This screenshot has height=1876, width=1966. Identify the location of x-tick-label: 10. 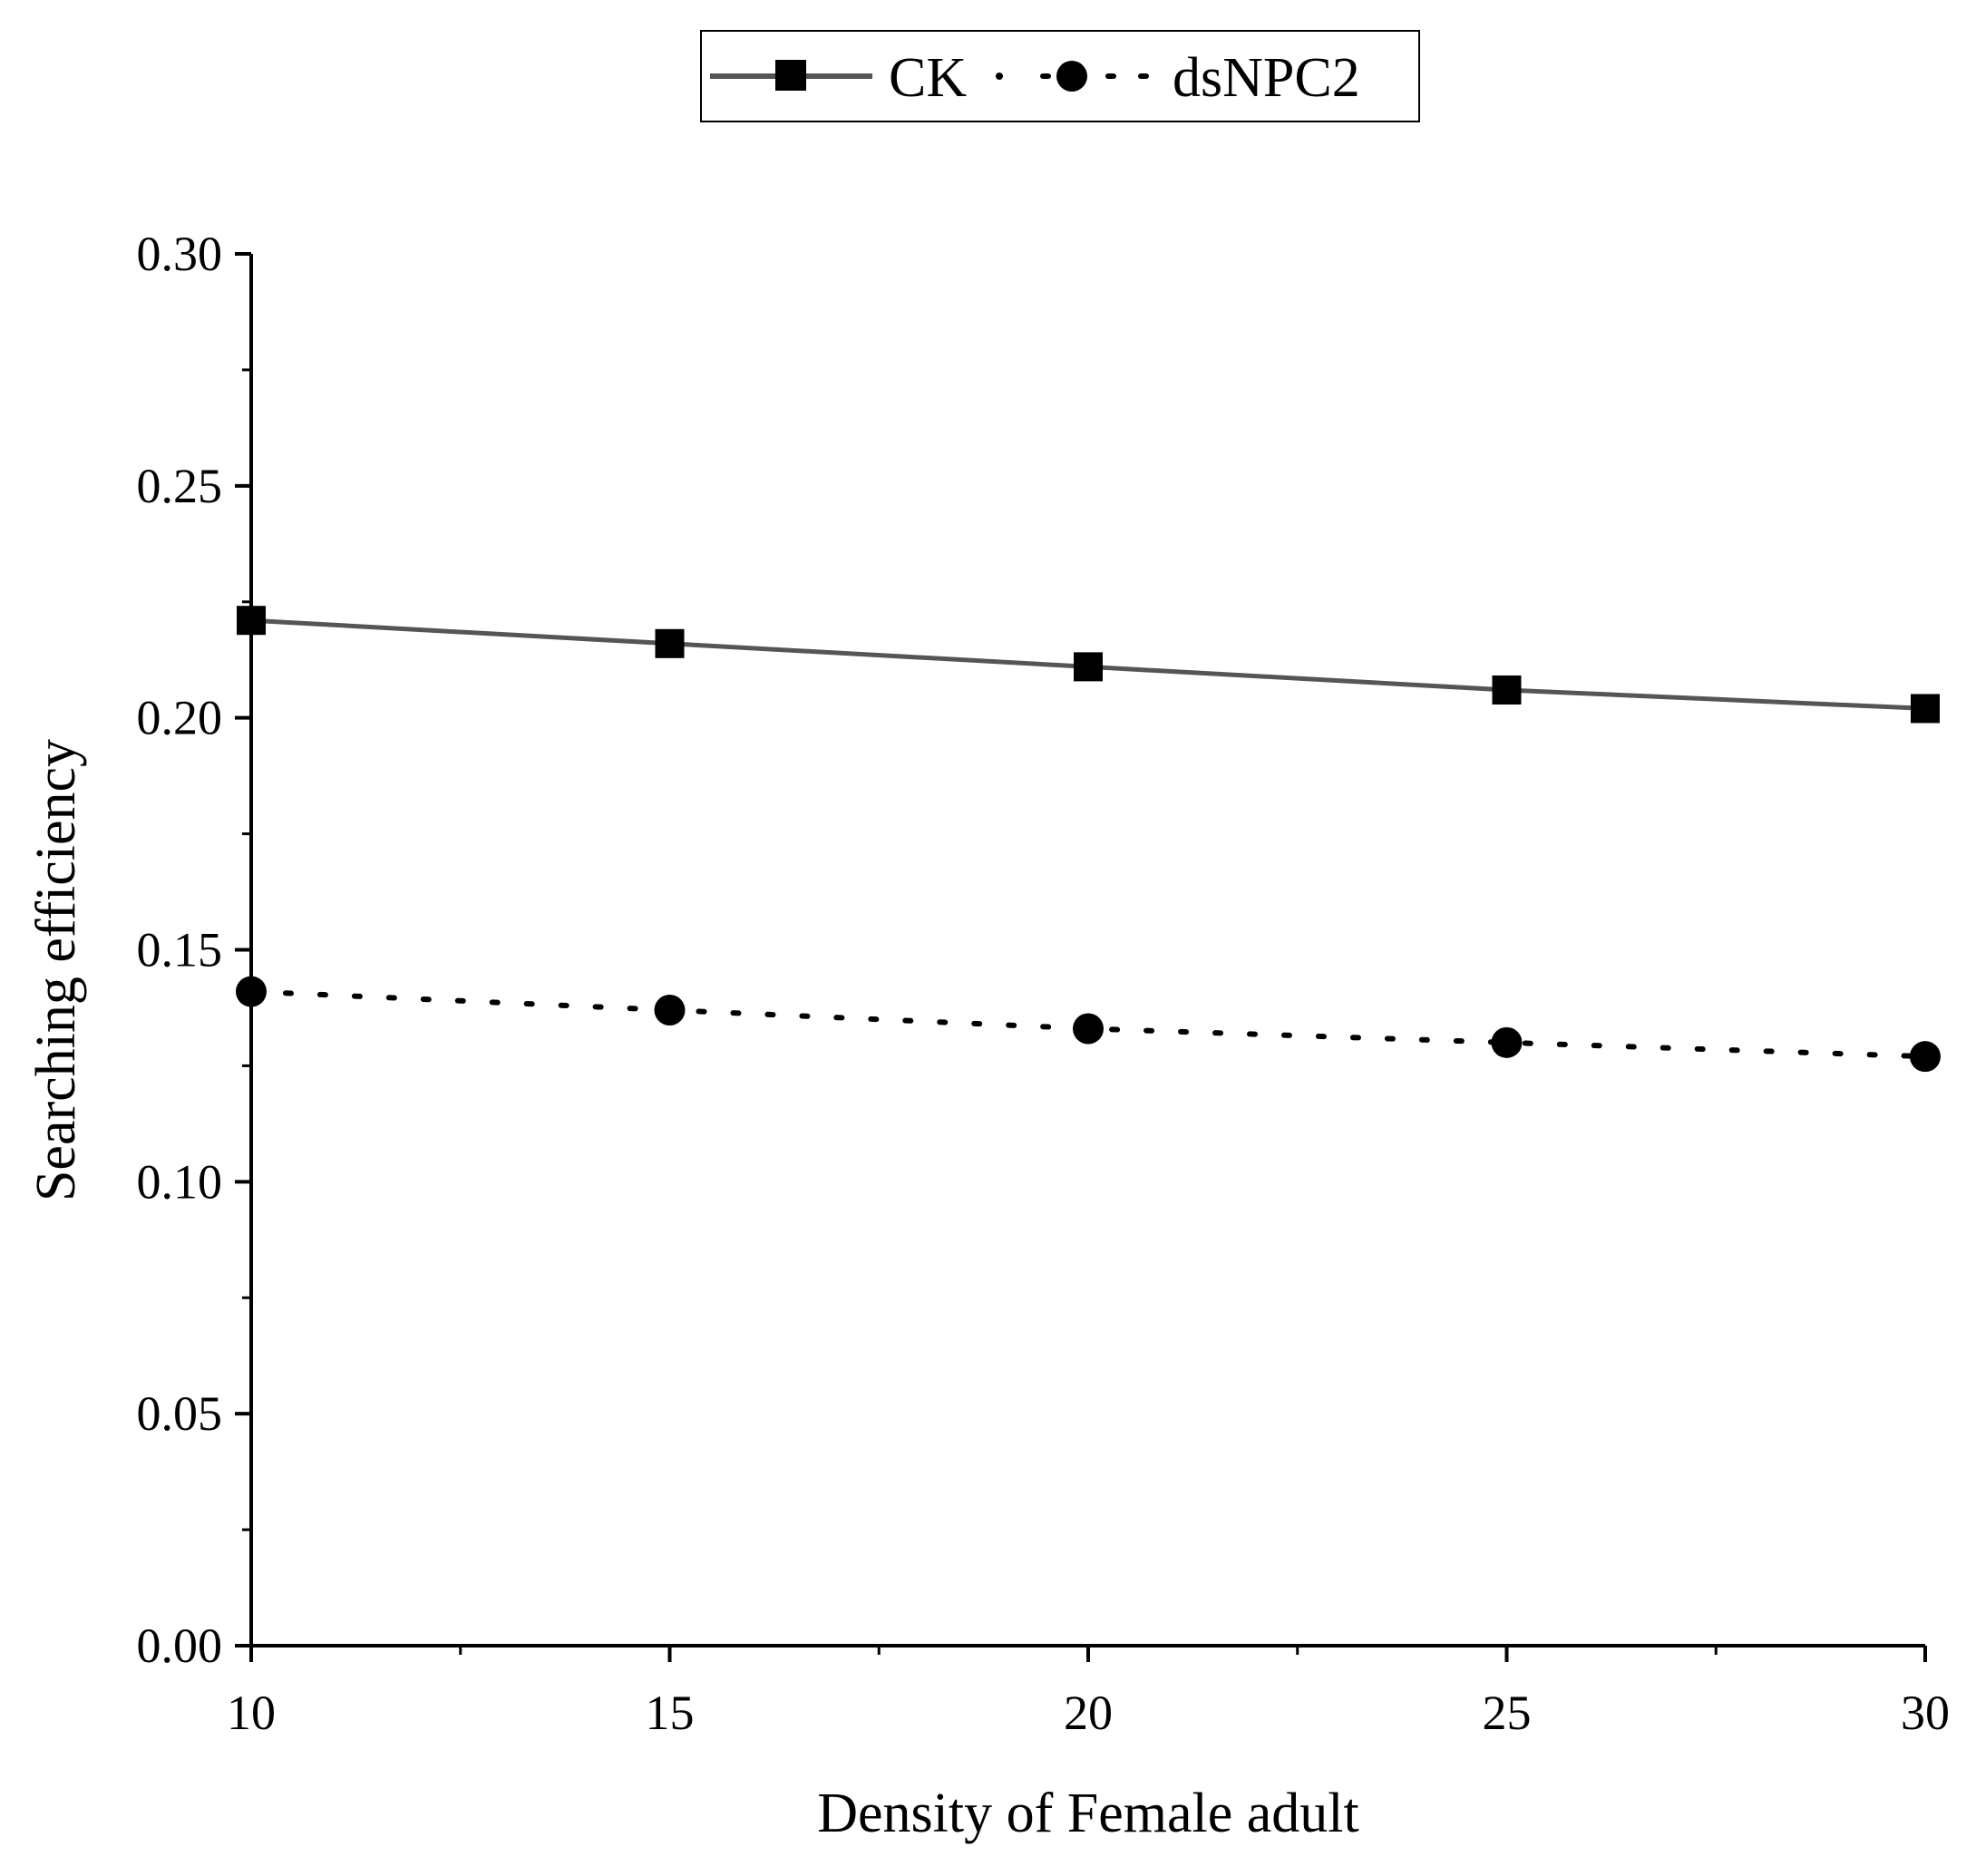
(251, 1713).